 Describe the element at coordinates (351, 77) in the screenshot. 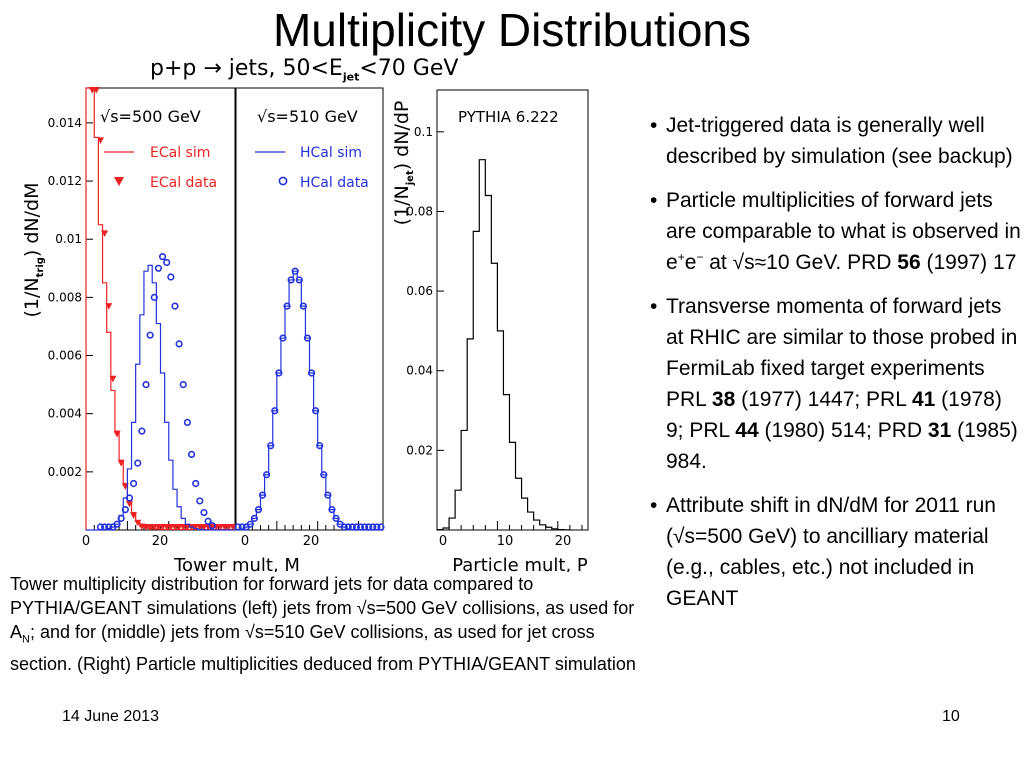

I see `plot-title-sub: jet` at that location.